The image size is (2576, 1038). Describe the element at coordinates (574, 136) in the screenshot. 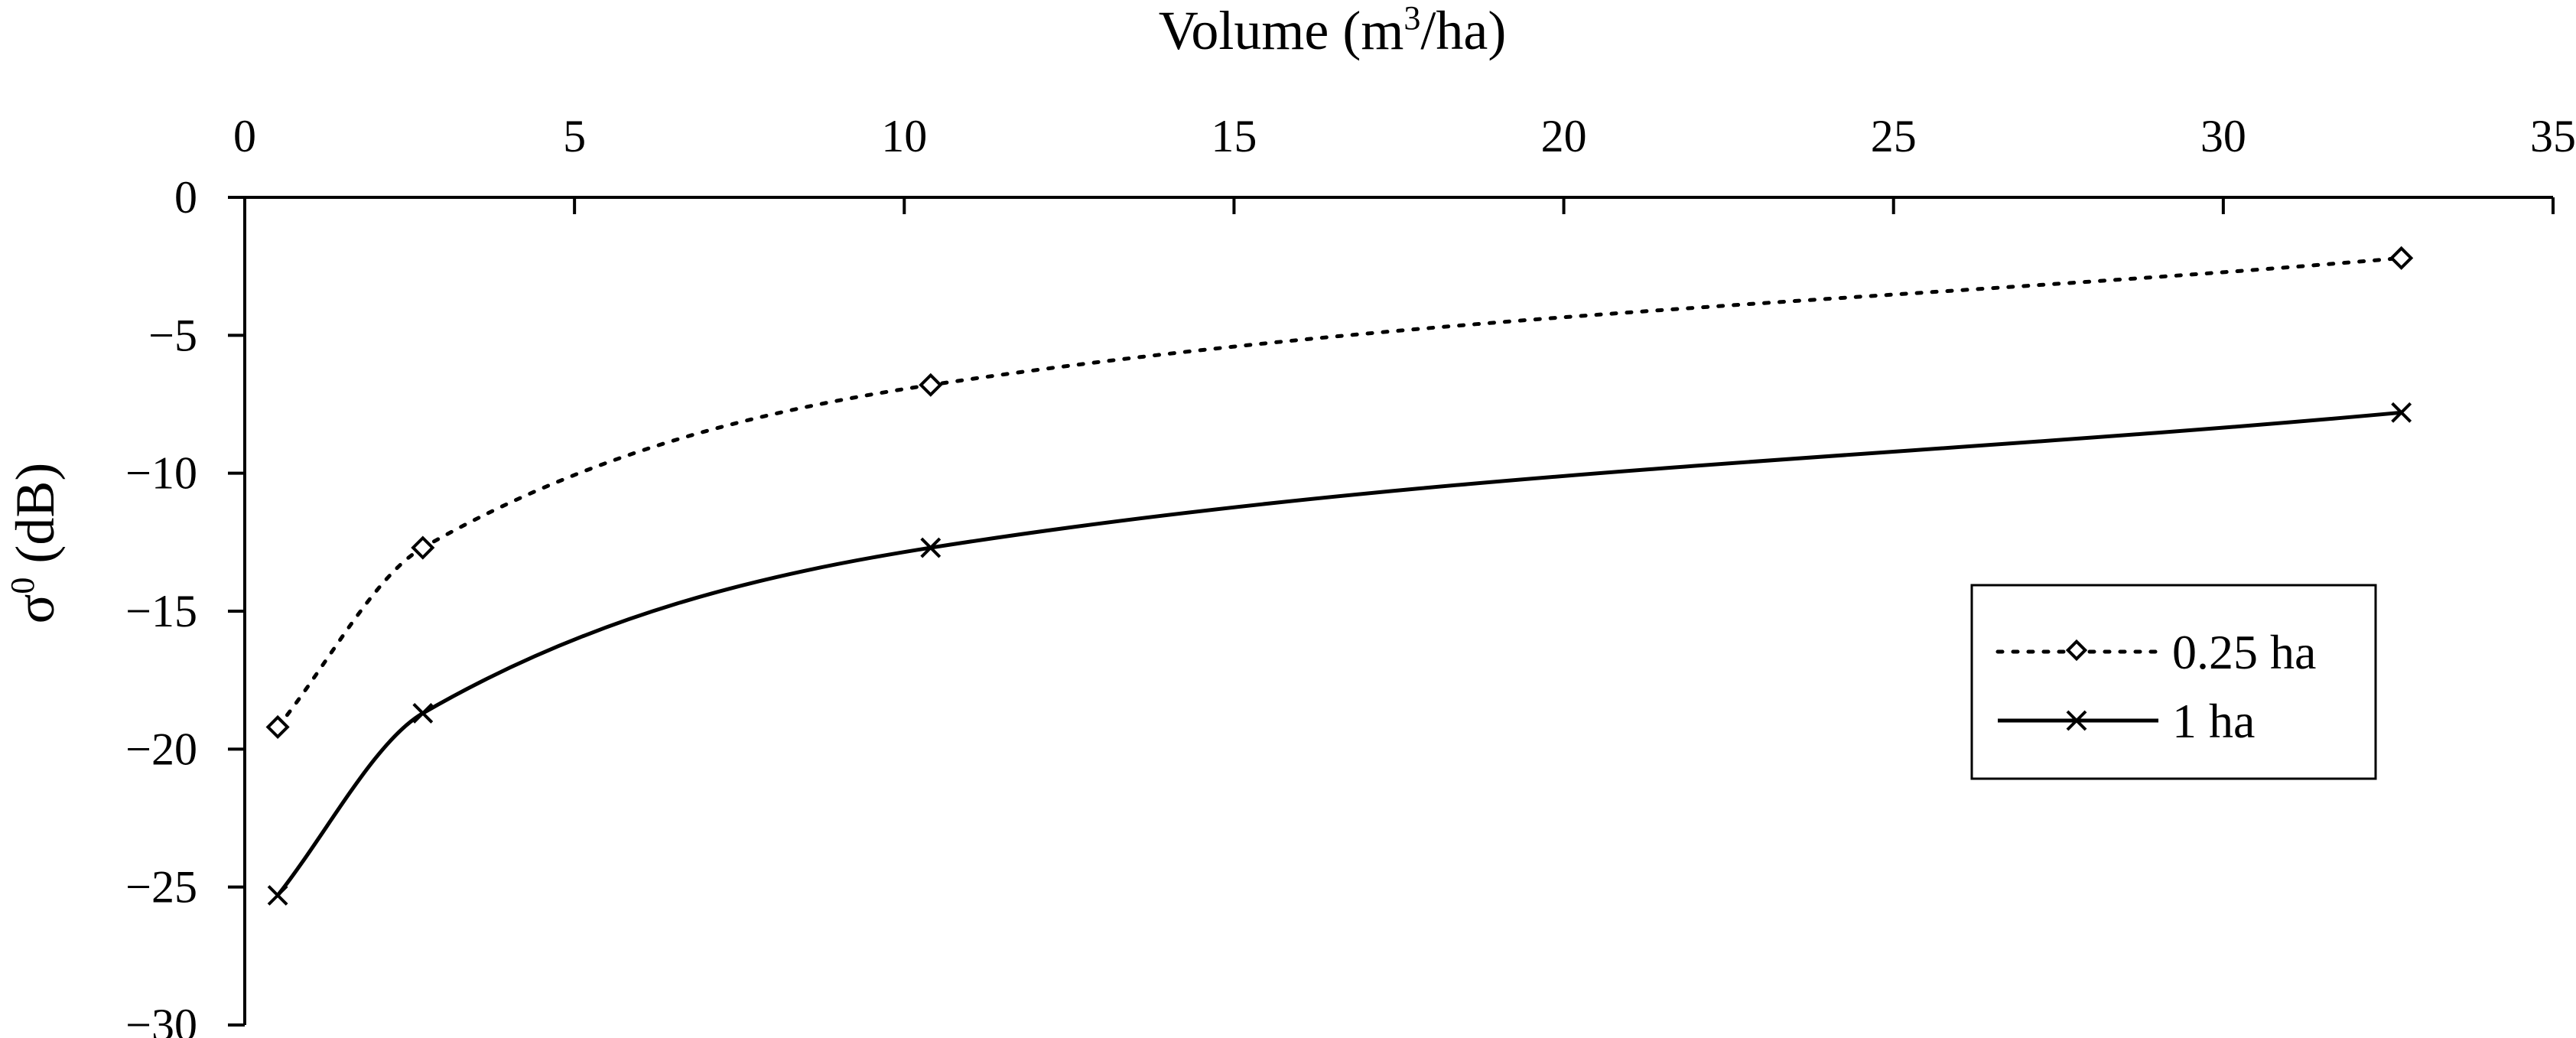

I see `x-tick-label: 5` at that location.